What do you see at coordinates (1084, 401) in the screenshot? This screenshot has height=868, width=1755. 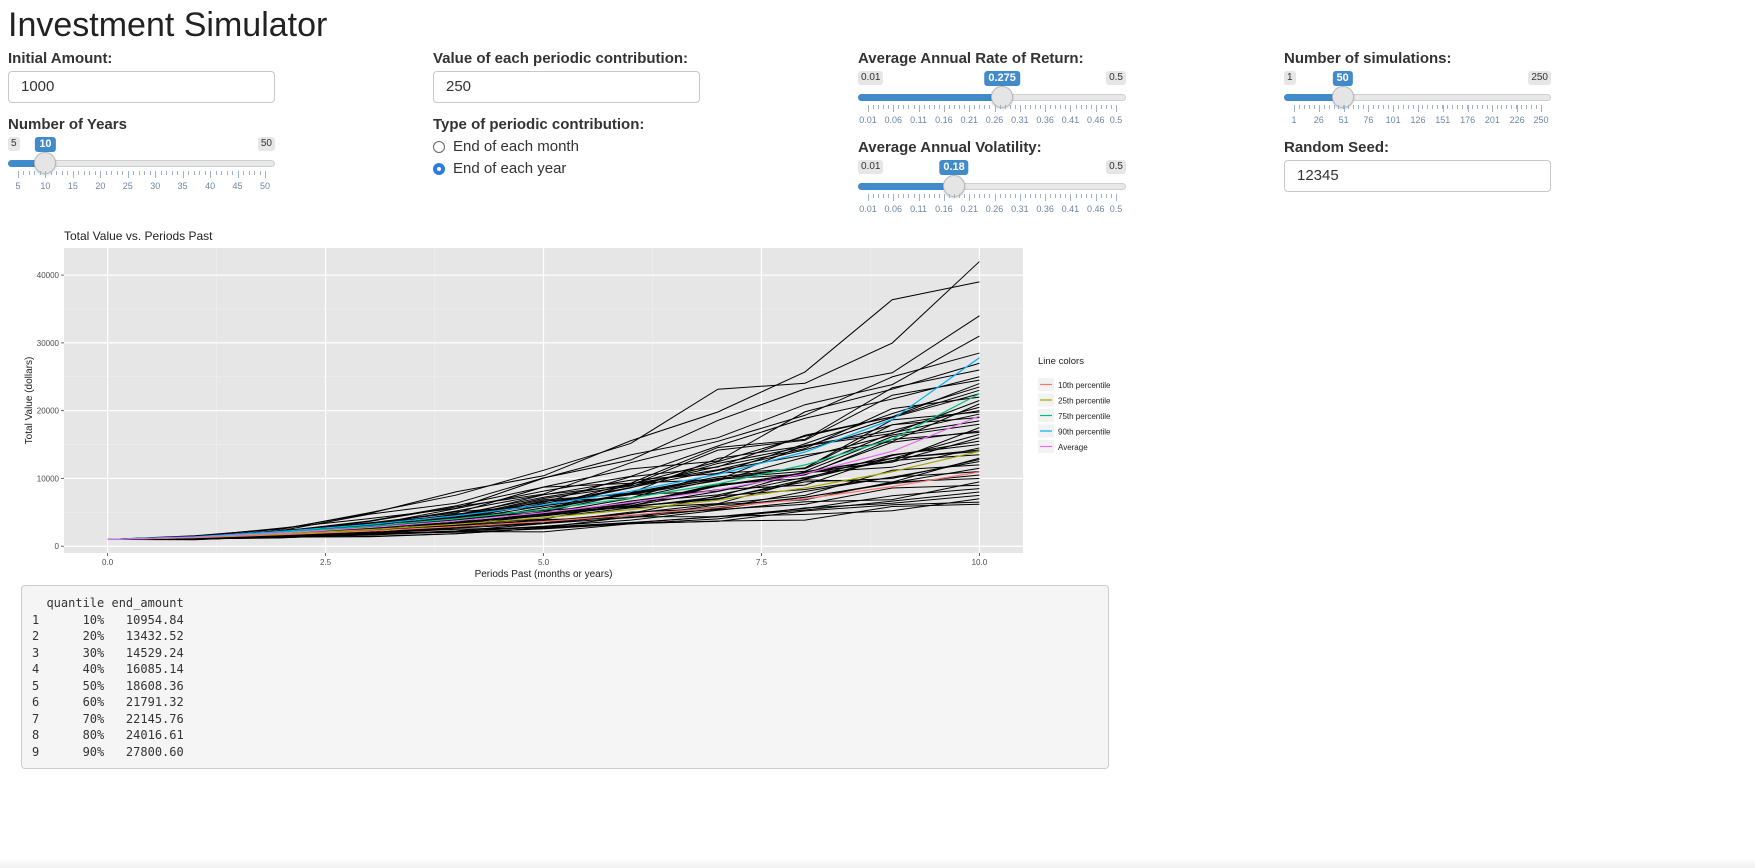 I see `legend-label: 25th percentile` at bounding box center [1084, 401].